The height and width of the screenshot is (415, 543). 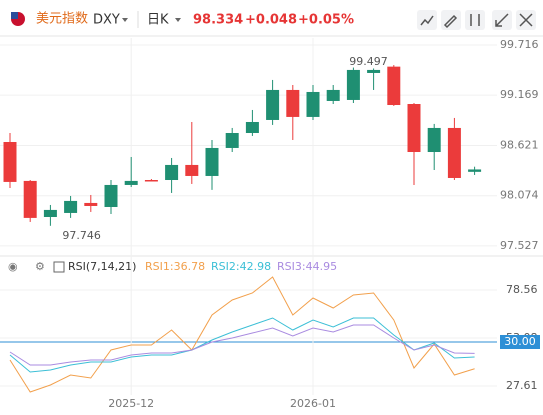 What do you see at coordinates (307, 266) in the screenshot?
I see `legend-entry: RSI3:44.95` at bounding box center [307, 266].